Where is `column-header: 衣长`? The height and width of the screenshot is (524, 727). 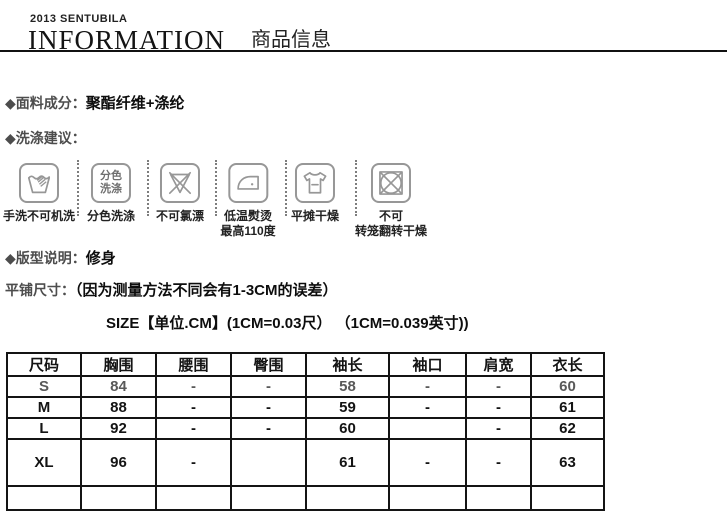 column-header: 衣长 is located at coordinates (567, 364).